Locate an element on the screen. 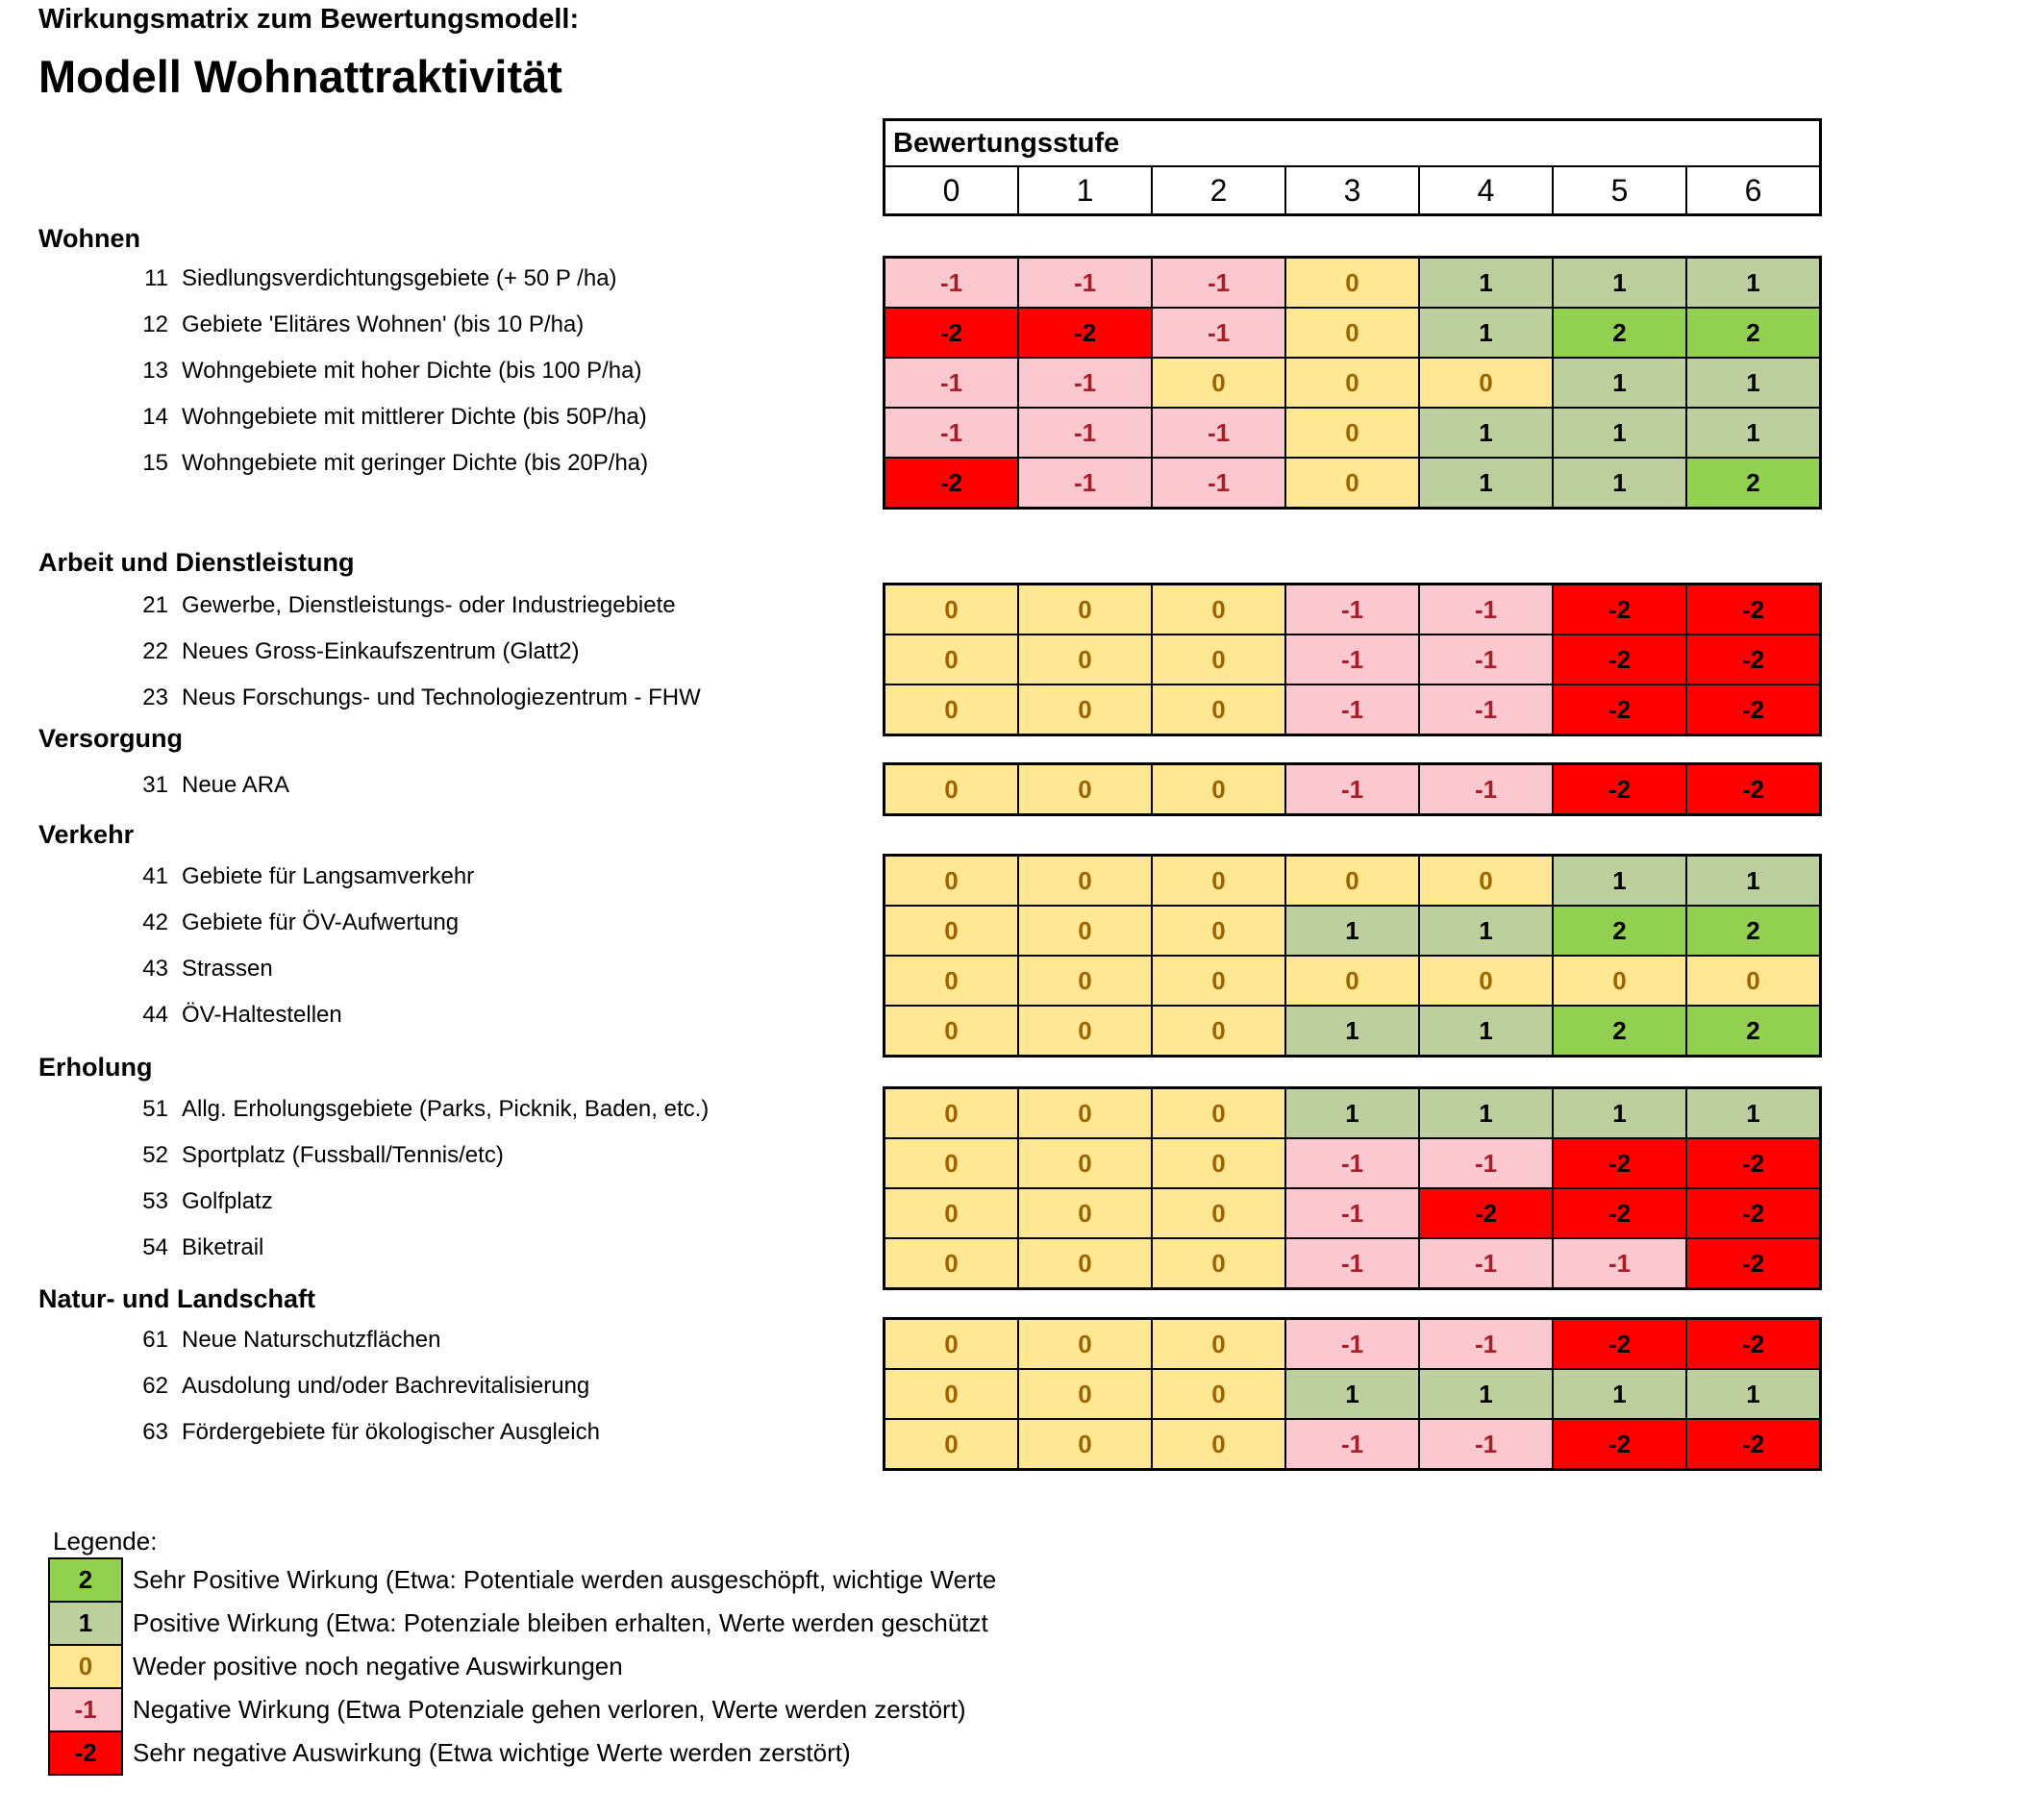  row-label: 31 Neue ARA is located at coordinates (456, 785).